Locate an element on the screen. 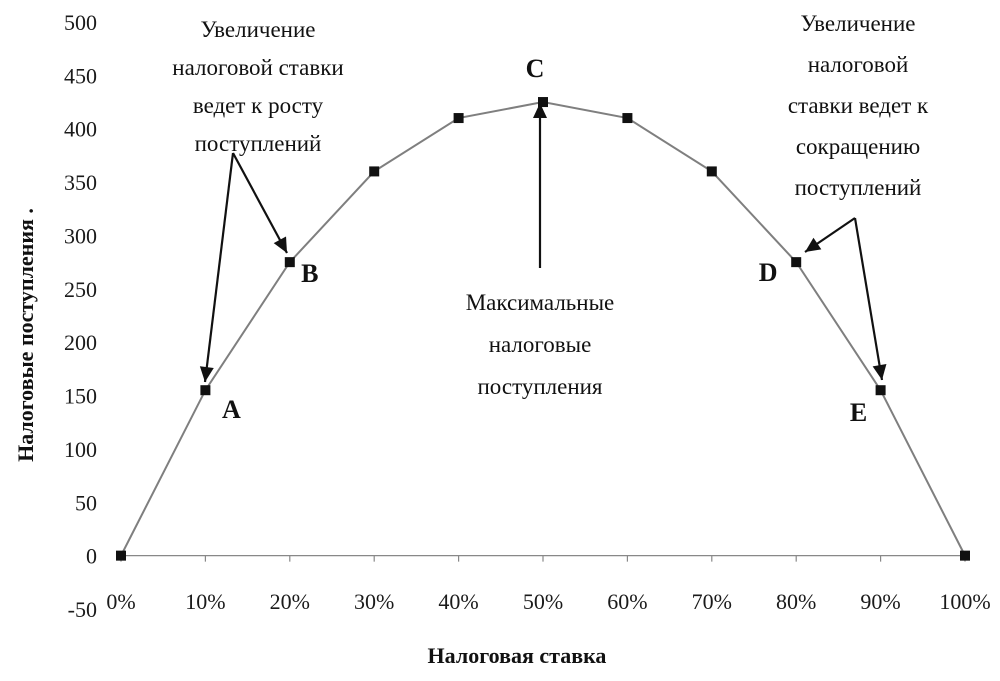  x-tick-label: 10% is located at coordinates (205, 601).